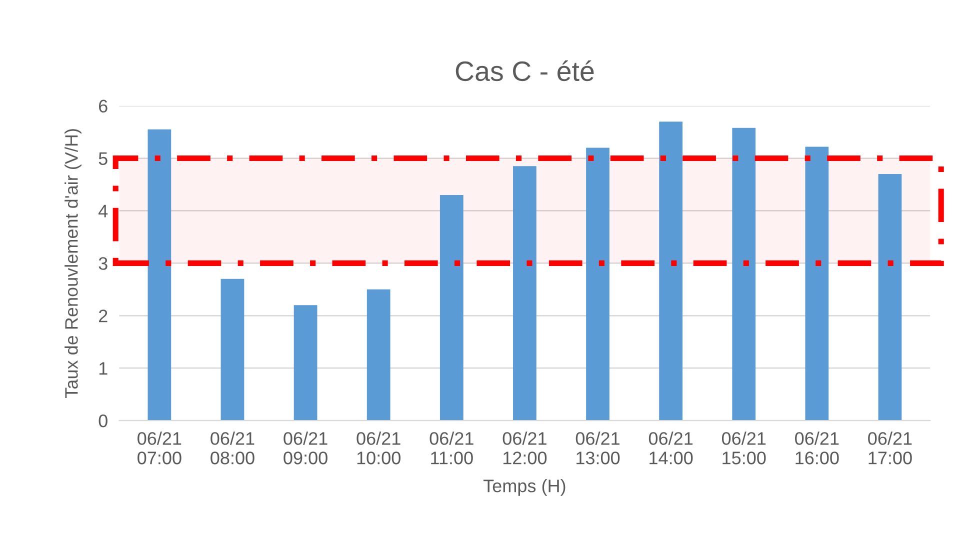  What do you see at coordinates (306, 448) in the screenshot?
I see `x-tick-label: 06/21 09:00` at bounding box center [306, 448].